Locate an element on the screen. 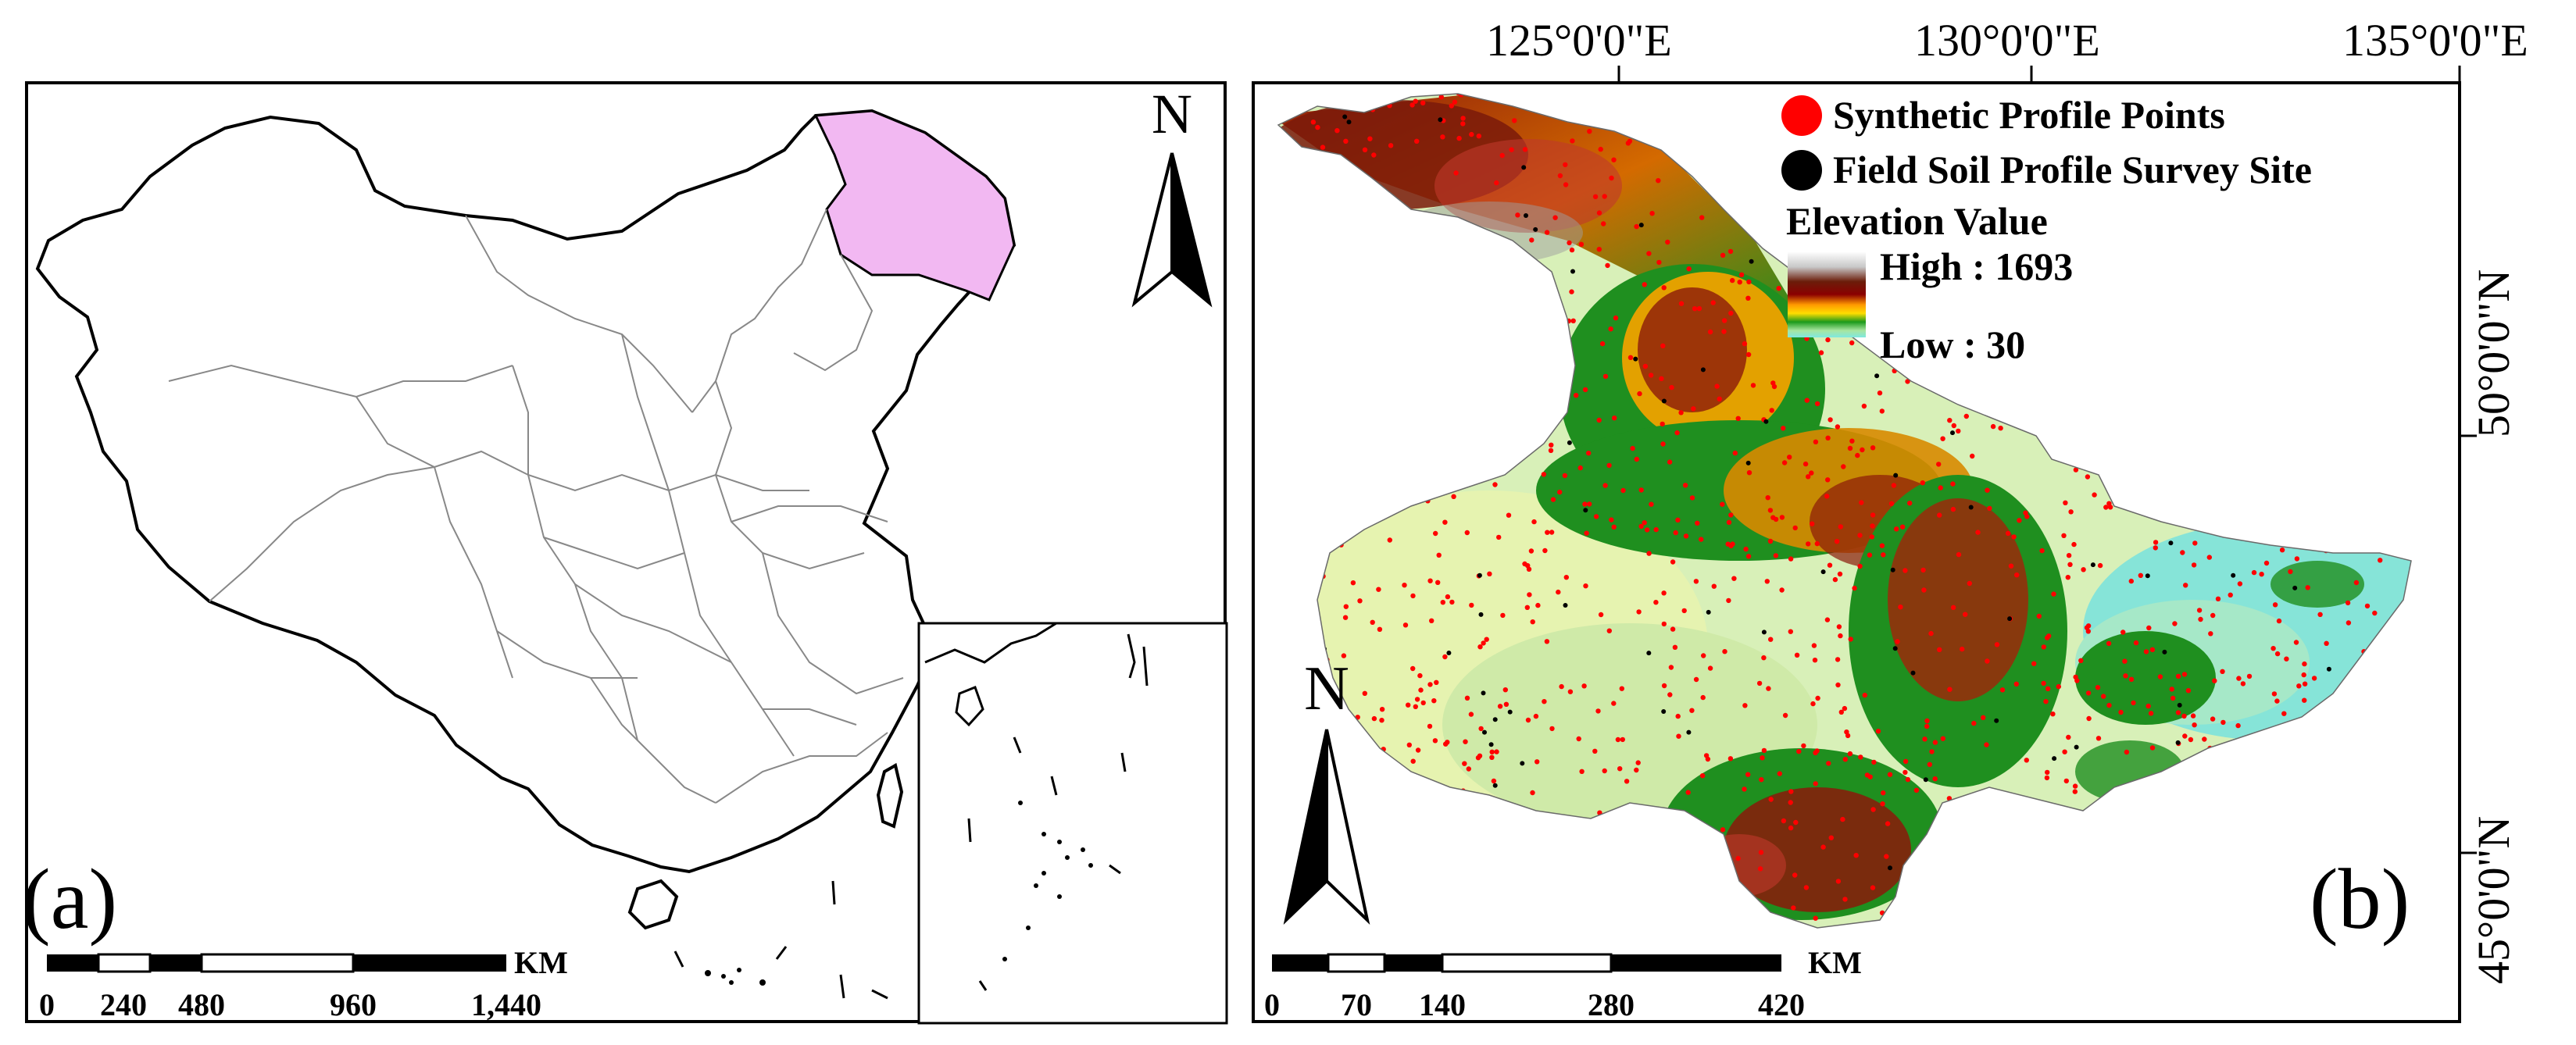 Image resolution: width=2576 pixels, height=1045 pixels. legend-low-label: Low : 30 is located at coordinates (1953, 344).